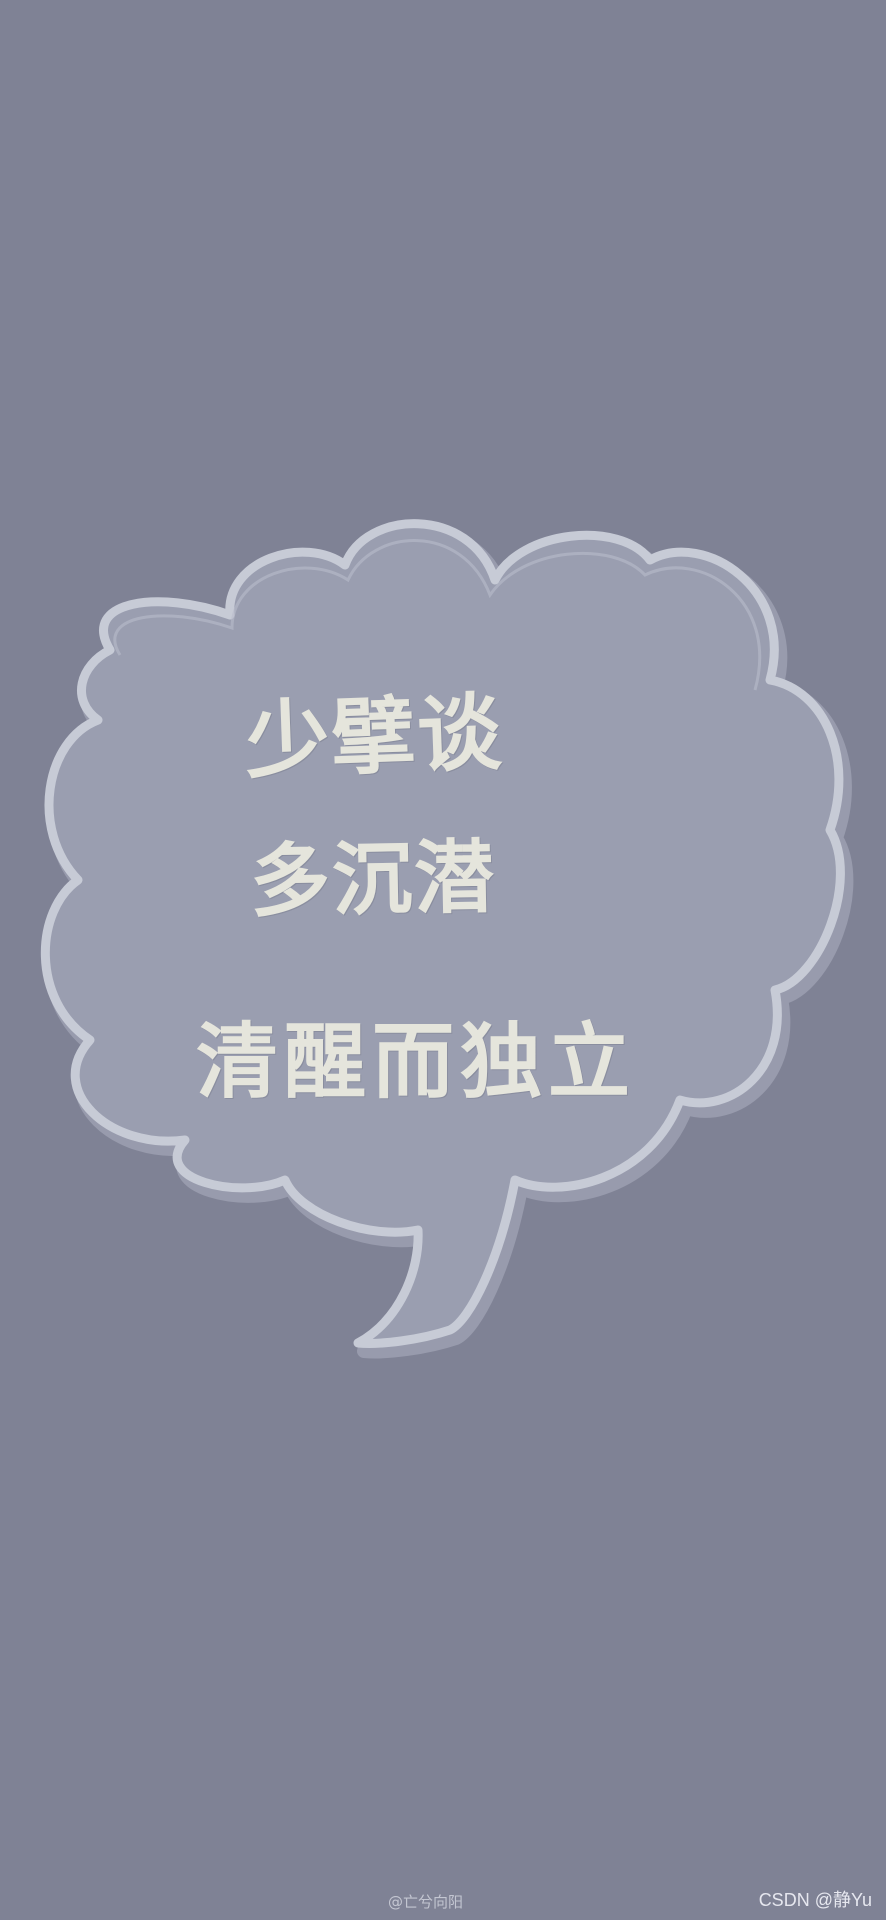  Describe the element at coordinates (373, 879) in the screenshot. I see `quote-line-2: 多沉潜` at that location.